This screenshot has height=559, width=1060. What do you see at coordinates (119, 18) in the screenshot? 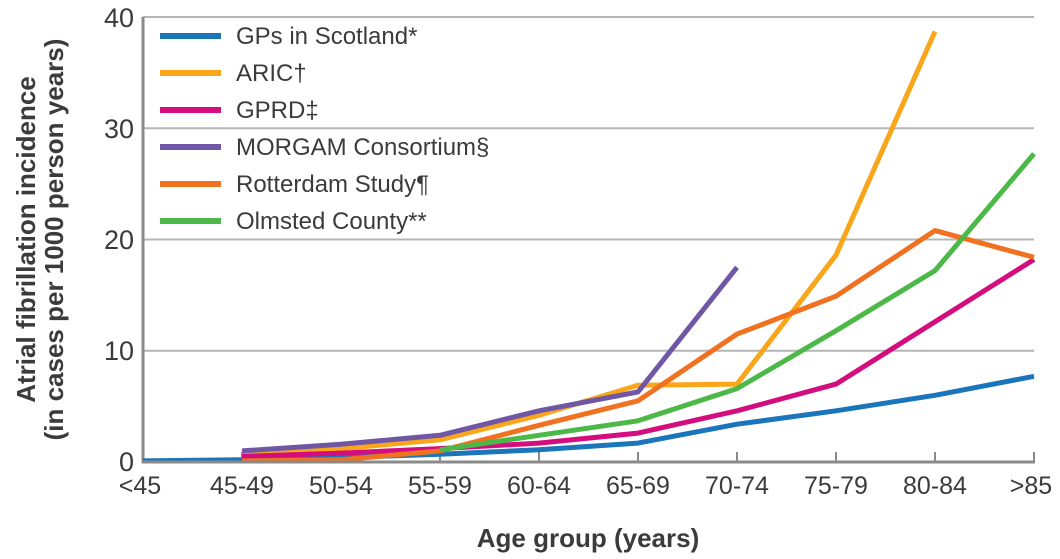
I see `y-tick-label-40: 40` at bounding box center [119, 18].